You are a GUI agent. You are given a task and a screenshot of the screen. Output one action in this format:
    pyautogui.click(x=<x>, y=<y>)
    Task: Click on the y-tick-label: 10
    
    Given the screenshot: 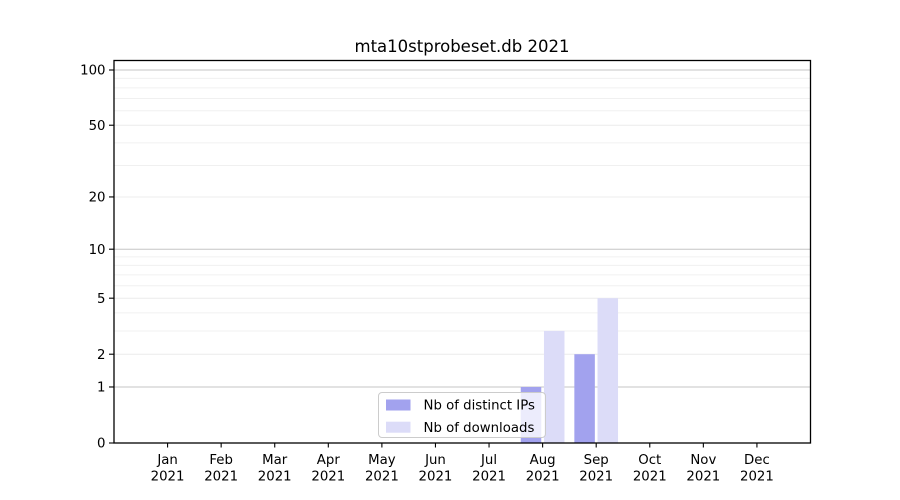 What is the action you would take?
    pyautogui.click(x=97, y=250)
    